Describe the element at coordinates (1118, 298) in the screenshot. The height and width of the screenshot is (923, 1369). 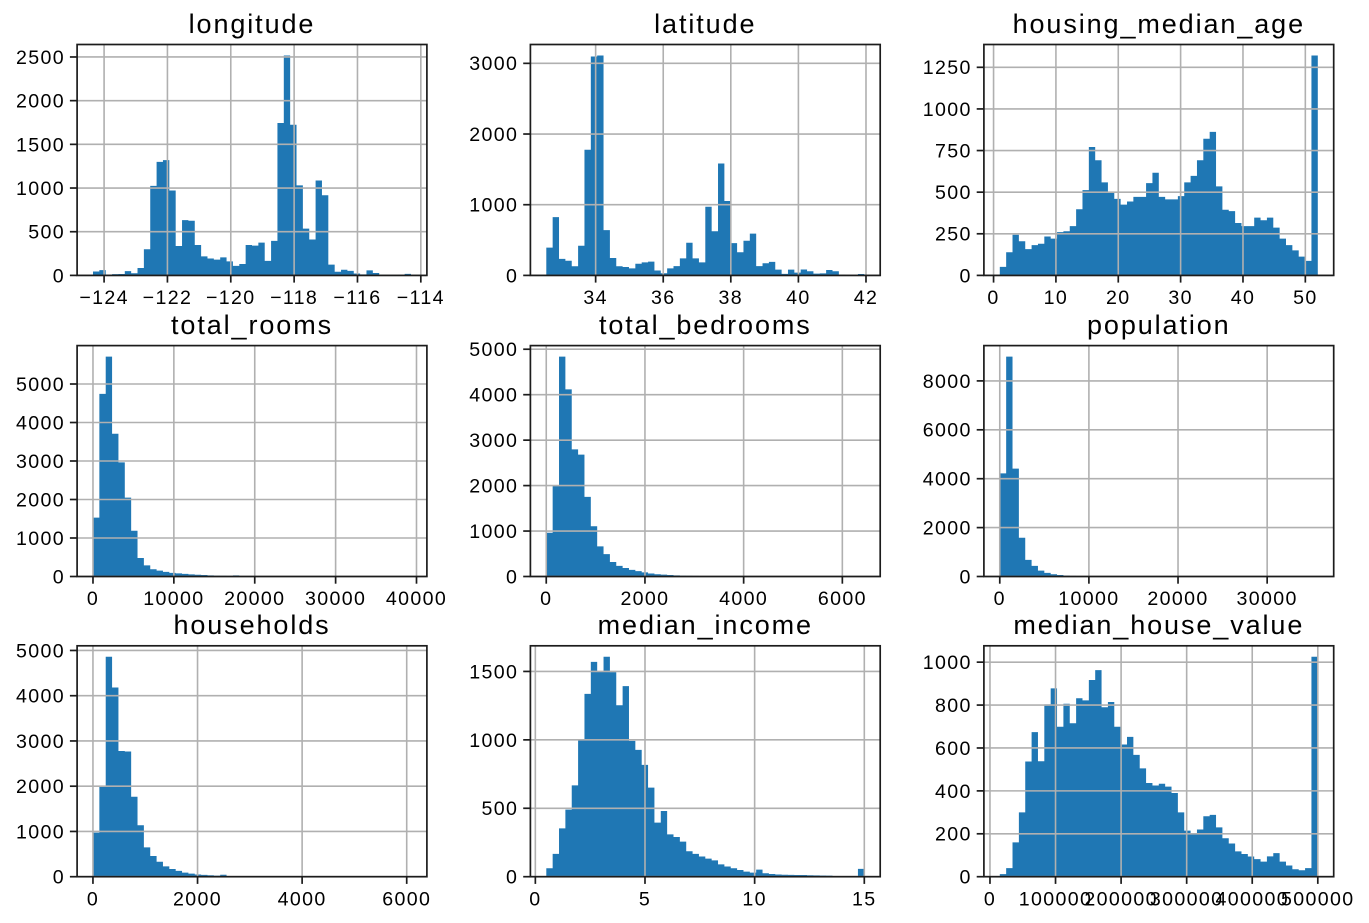
I see `svg-text: 20` at that location.